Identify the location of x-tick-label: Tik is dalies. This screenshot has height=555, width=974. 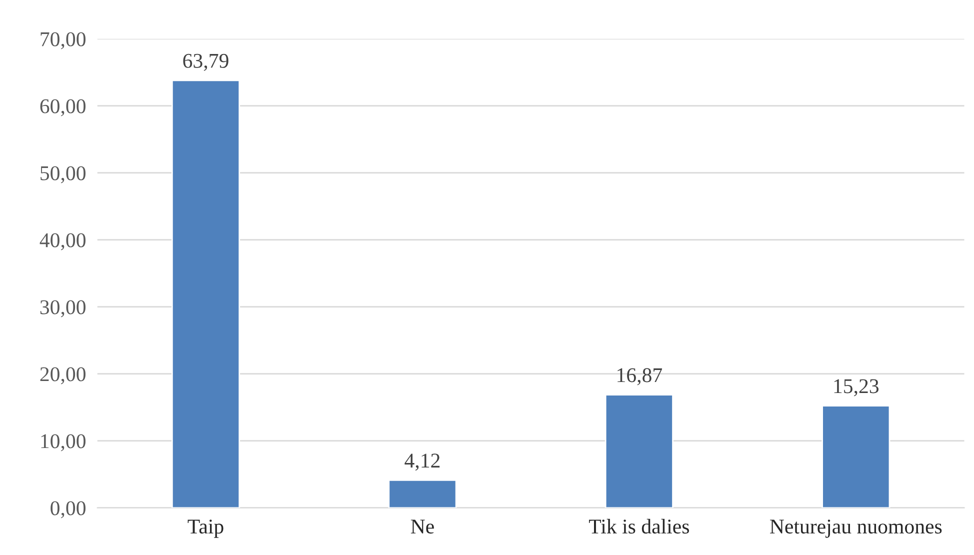
(639, 526).